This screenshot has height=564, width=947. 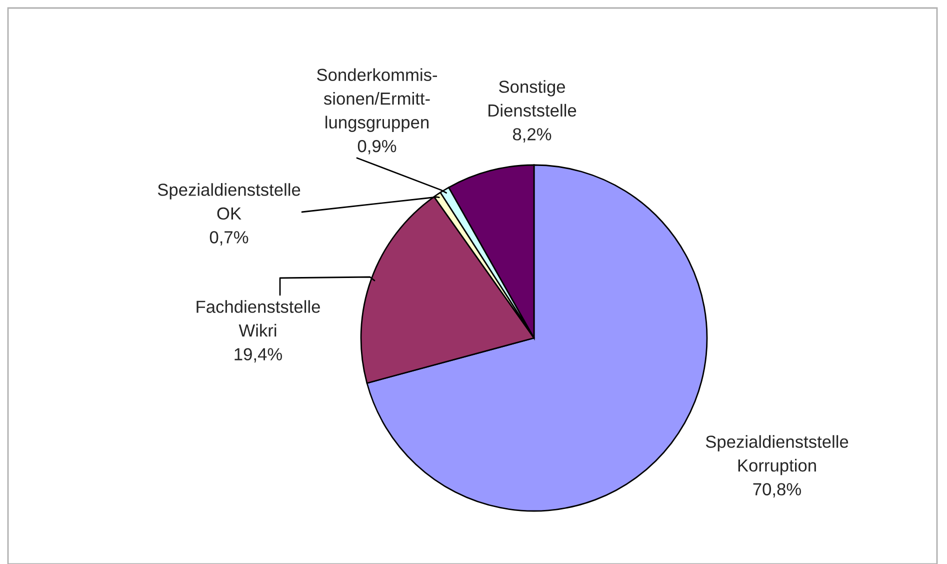 What do you see at coordinates (532, 98) in the screenshot?
I see `slice-label: Sonstige Dienststelle` at bounding box center [532, 98].